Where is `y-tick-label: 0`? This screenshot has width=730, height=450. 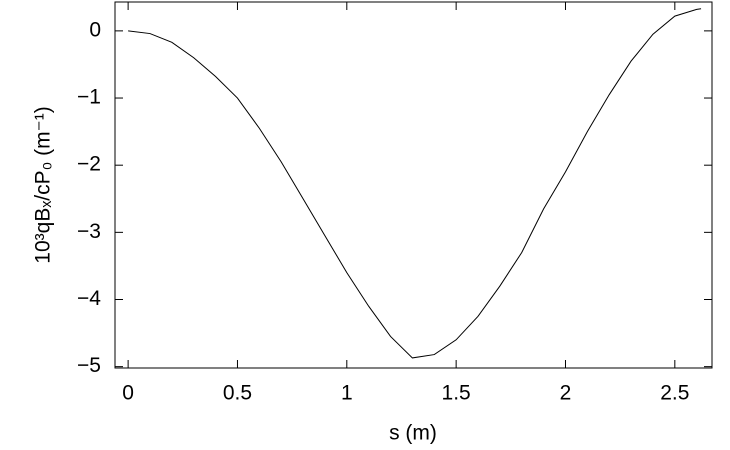
y-tick-label: 0 is located at coordinates (95, 29).